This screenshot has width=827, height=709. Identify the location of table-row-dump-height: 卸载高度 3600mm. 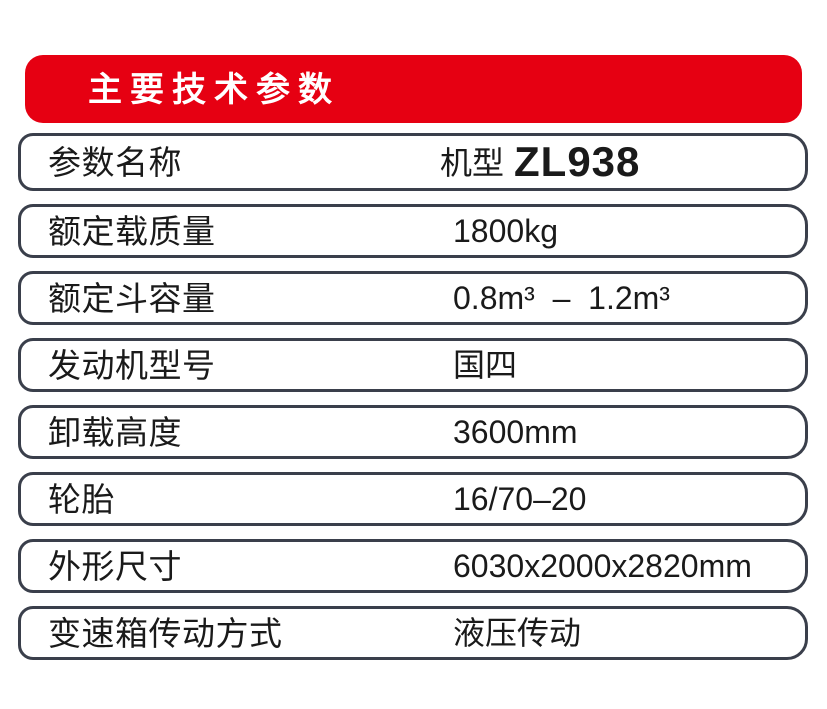
(413, 432).